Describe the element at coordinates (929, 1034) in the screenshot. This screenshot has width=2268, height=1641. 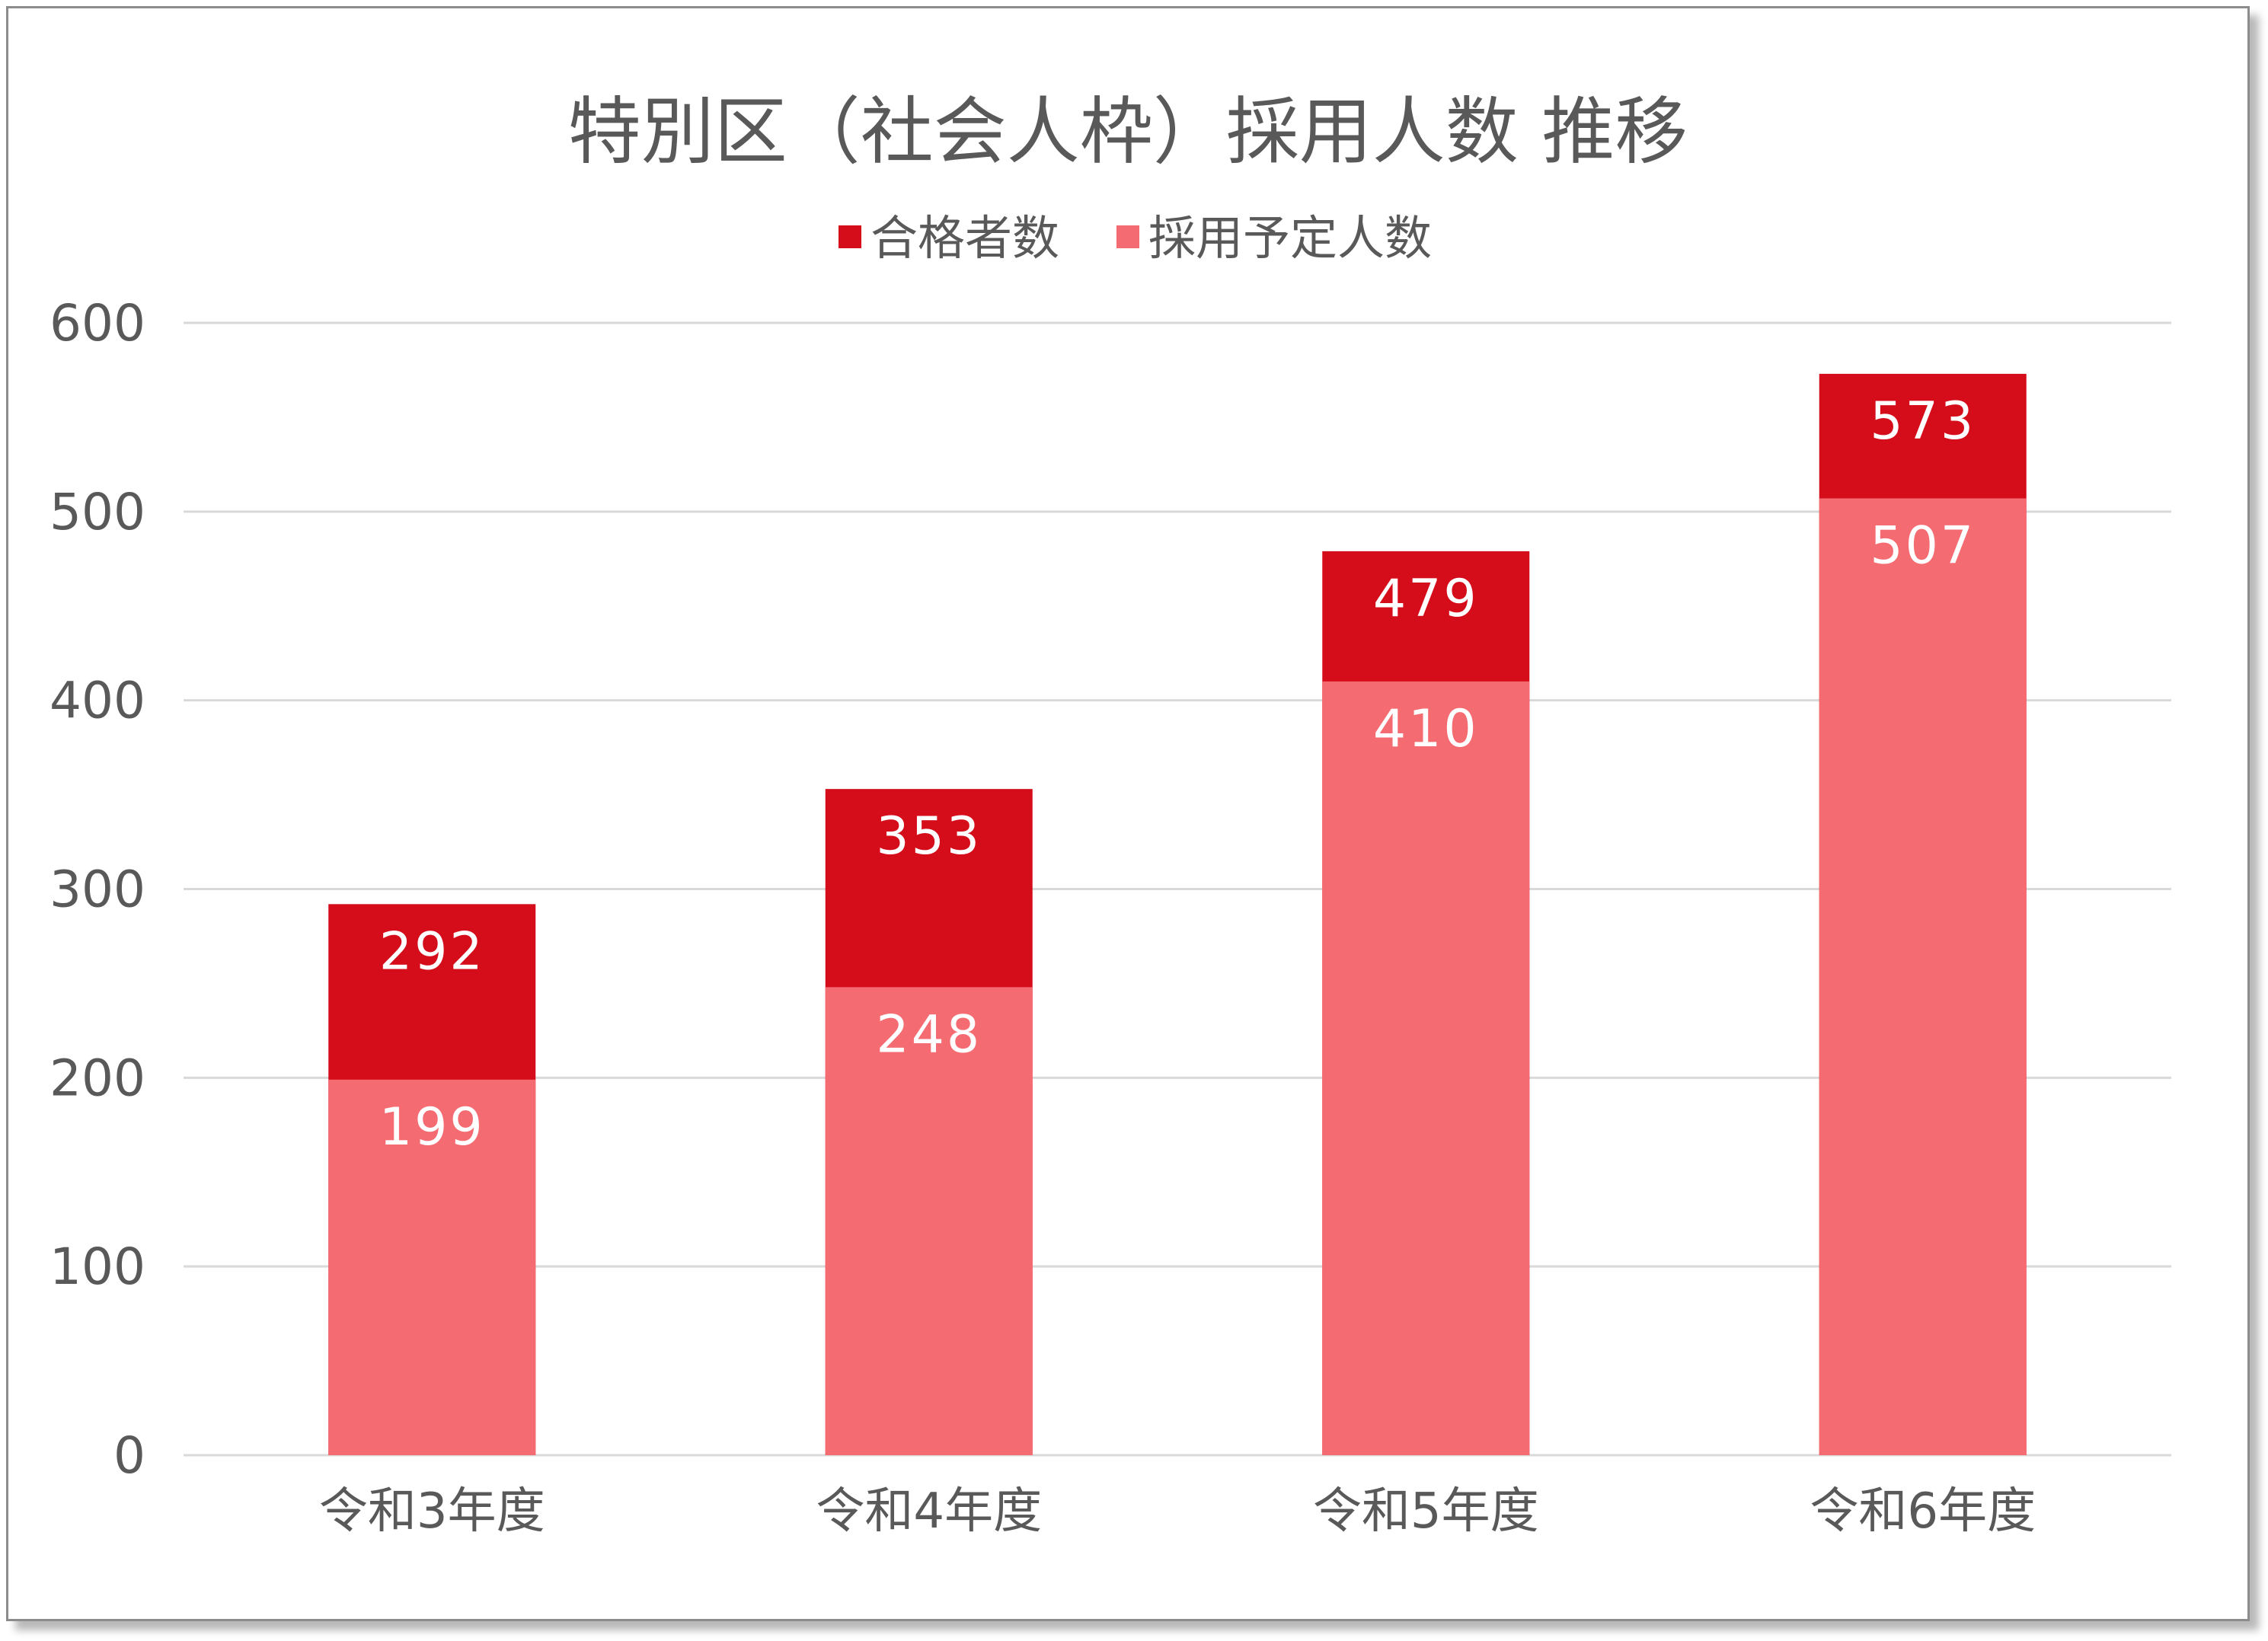
I see `data-label-planned-2: 248` at that location.